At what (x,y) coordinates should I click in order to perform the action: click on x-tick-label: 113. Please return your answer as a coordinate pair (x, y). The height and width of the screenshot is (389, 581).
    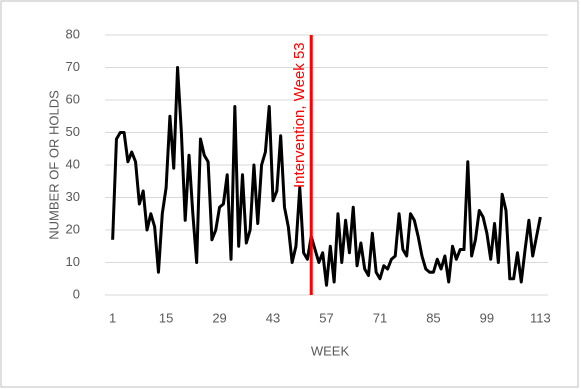
    Looking at the image, I should click on (540, 317).